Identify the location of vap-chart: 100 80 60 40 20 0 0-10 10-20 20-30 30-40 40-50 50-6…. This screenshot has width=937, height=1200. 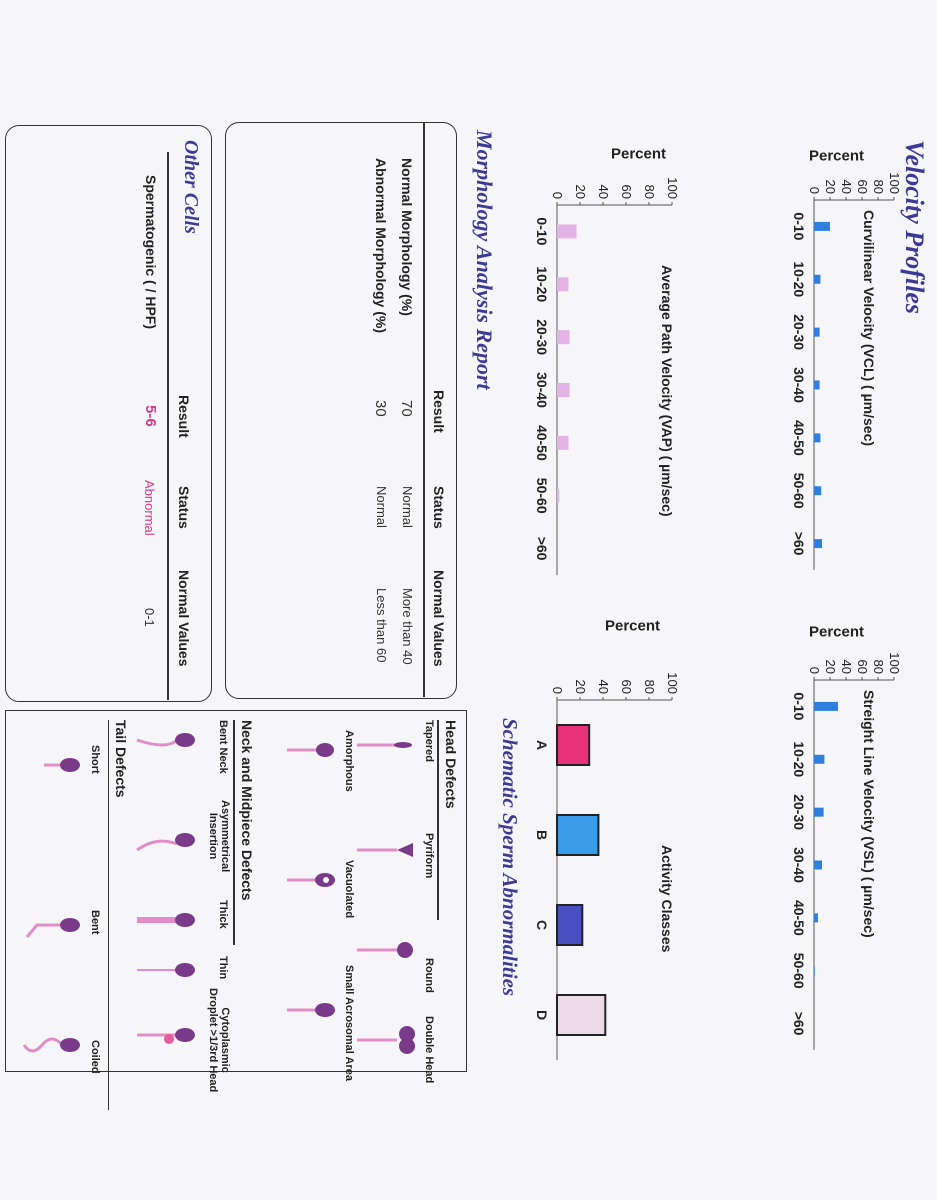
(607, 376).